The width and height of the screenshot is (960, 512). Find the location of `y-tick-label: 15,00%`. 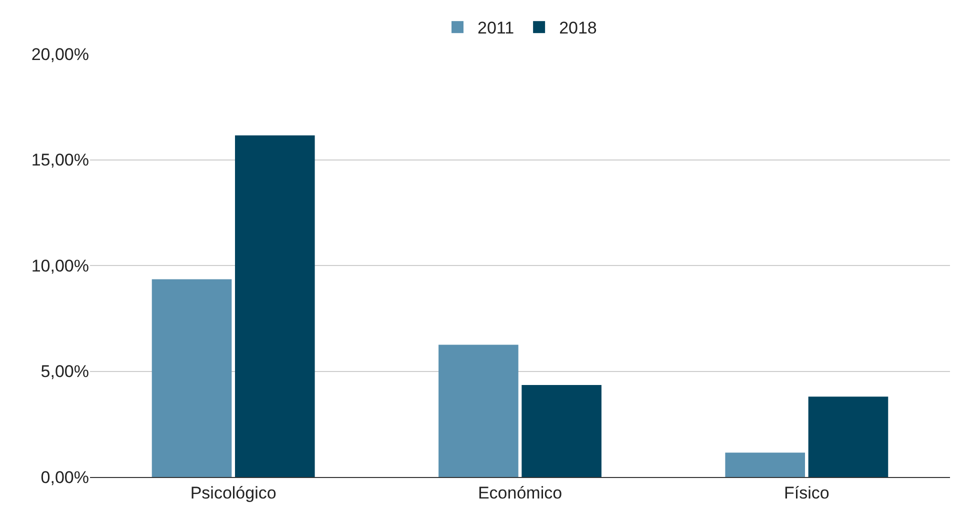

y-tick-label: 15,00% is located at coordinates (60, 160).